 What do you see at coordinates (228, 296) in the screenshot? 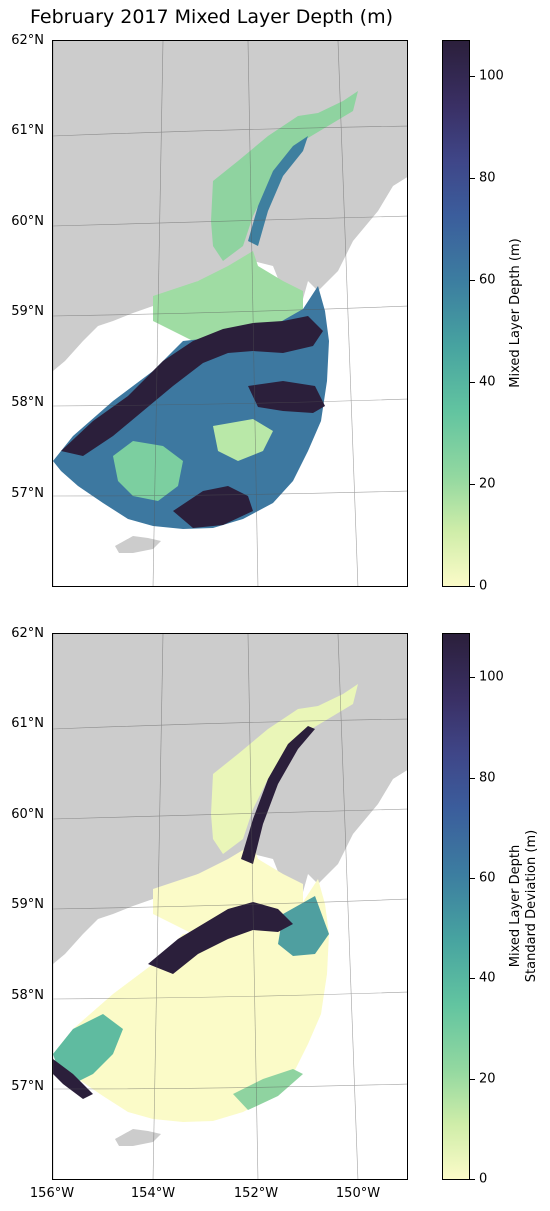
I see `basin-shallow` at bounding box center [228, 296].